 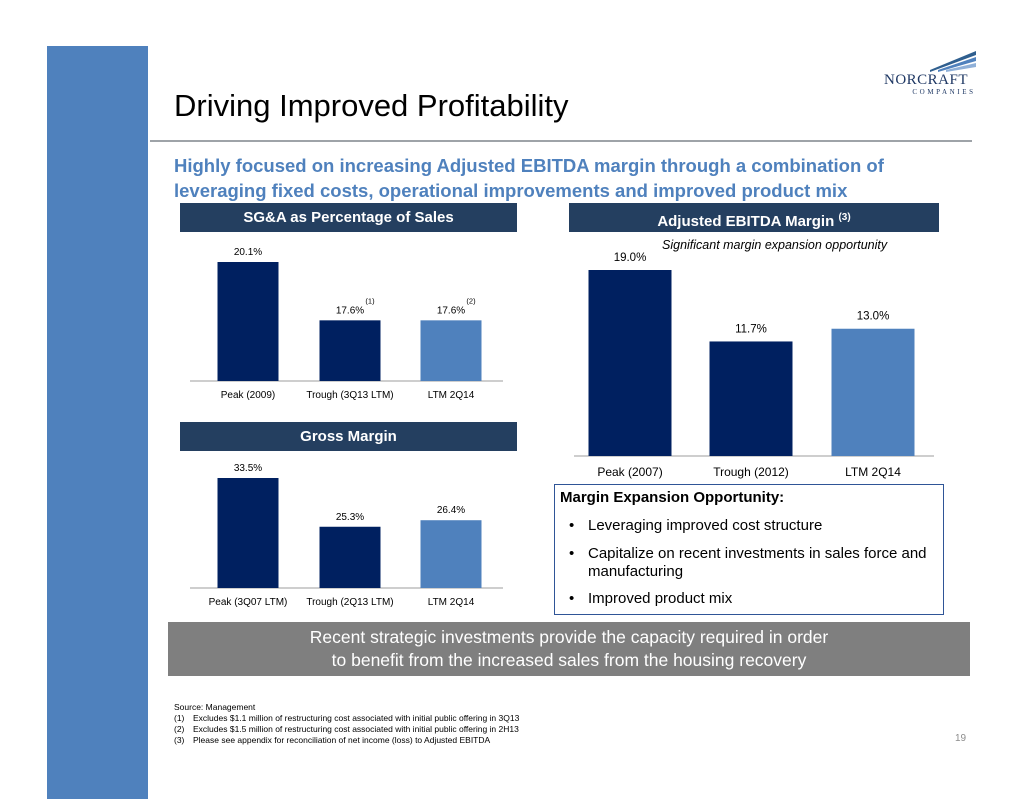 What do you see at coordinates (179, 718) in the screenshot?
I see `footnote-mark: (1)` at bounding box center [179, 718].